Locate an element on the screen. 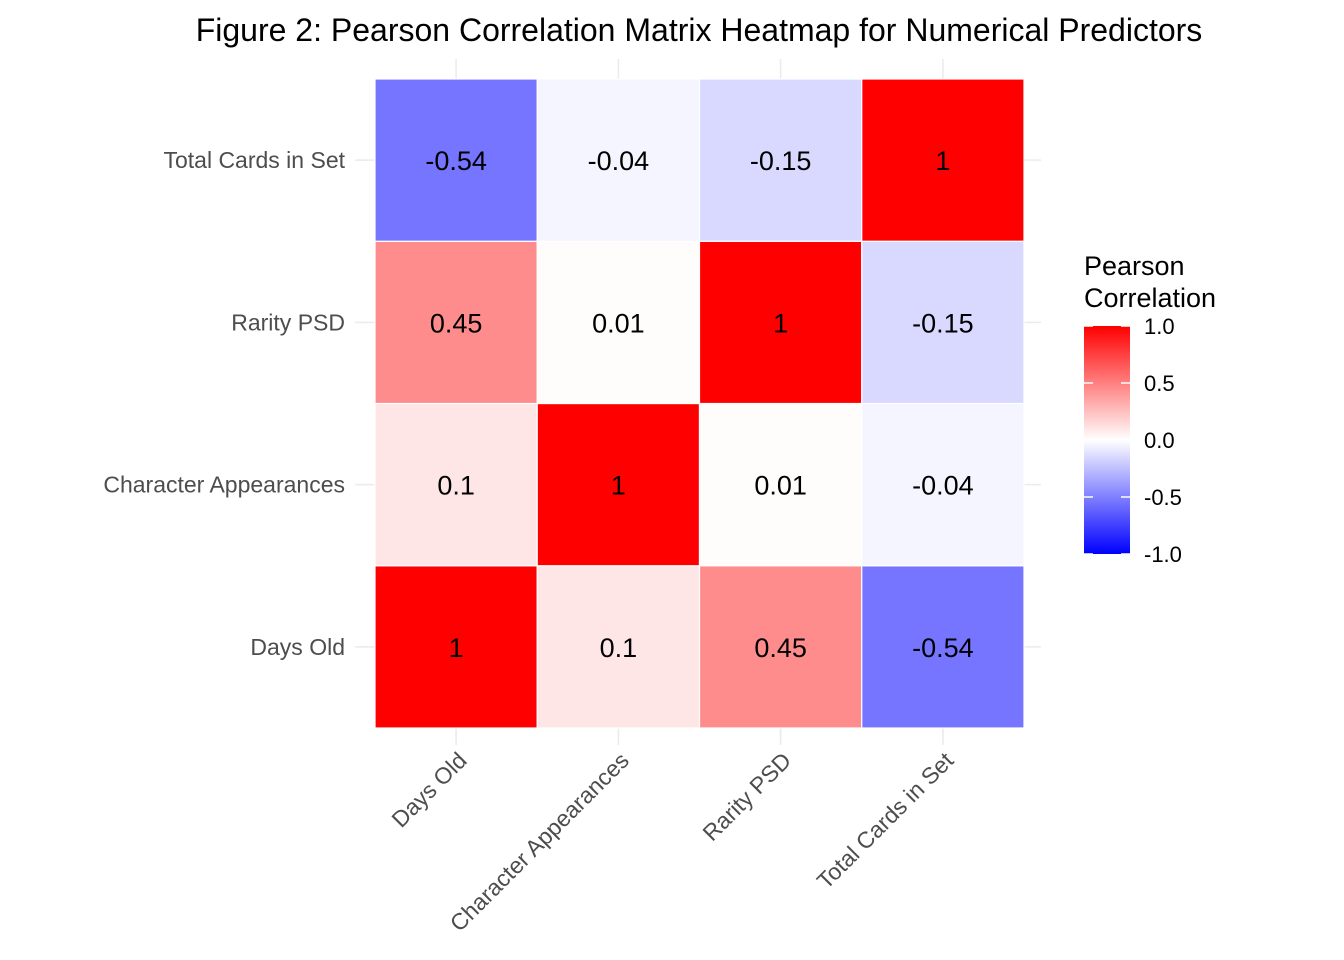 The height and width of the screenshot is (960, 1344). legend-tick-label: 1.0 is located at coordinates (1159, 326).